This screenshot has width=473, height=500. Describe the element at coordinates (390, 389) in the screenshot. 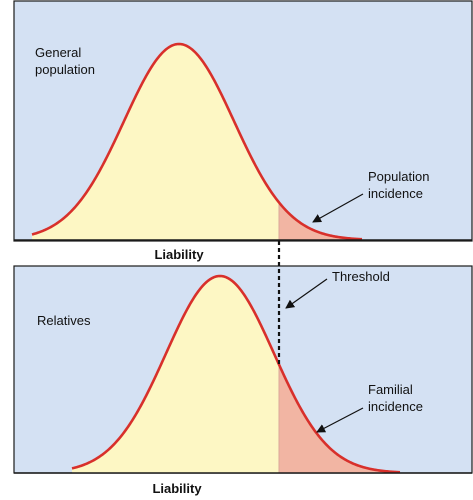

I see `familial-incidence-label-line1: Familial` at that location.